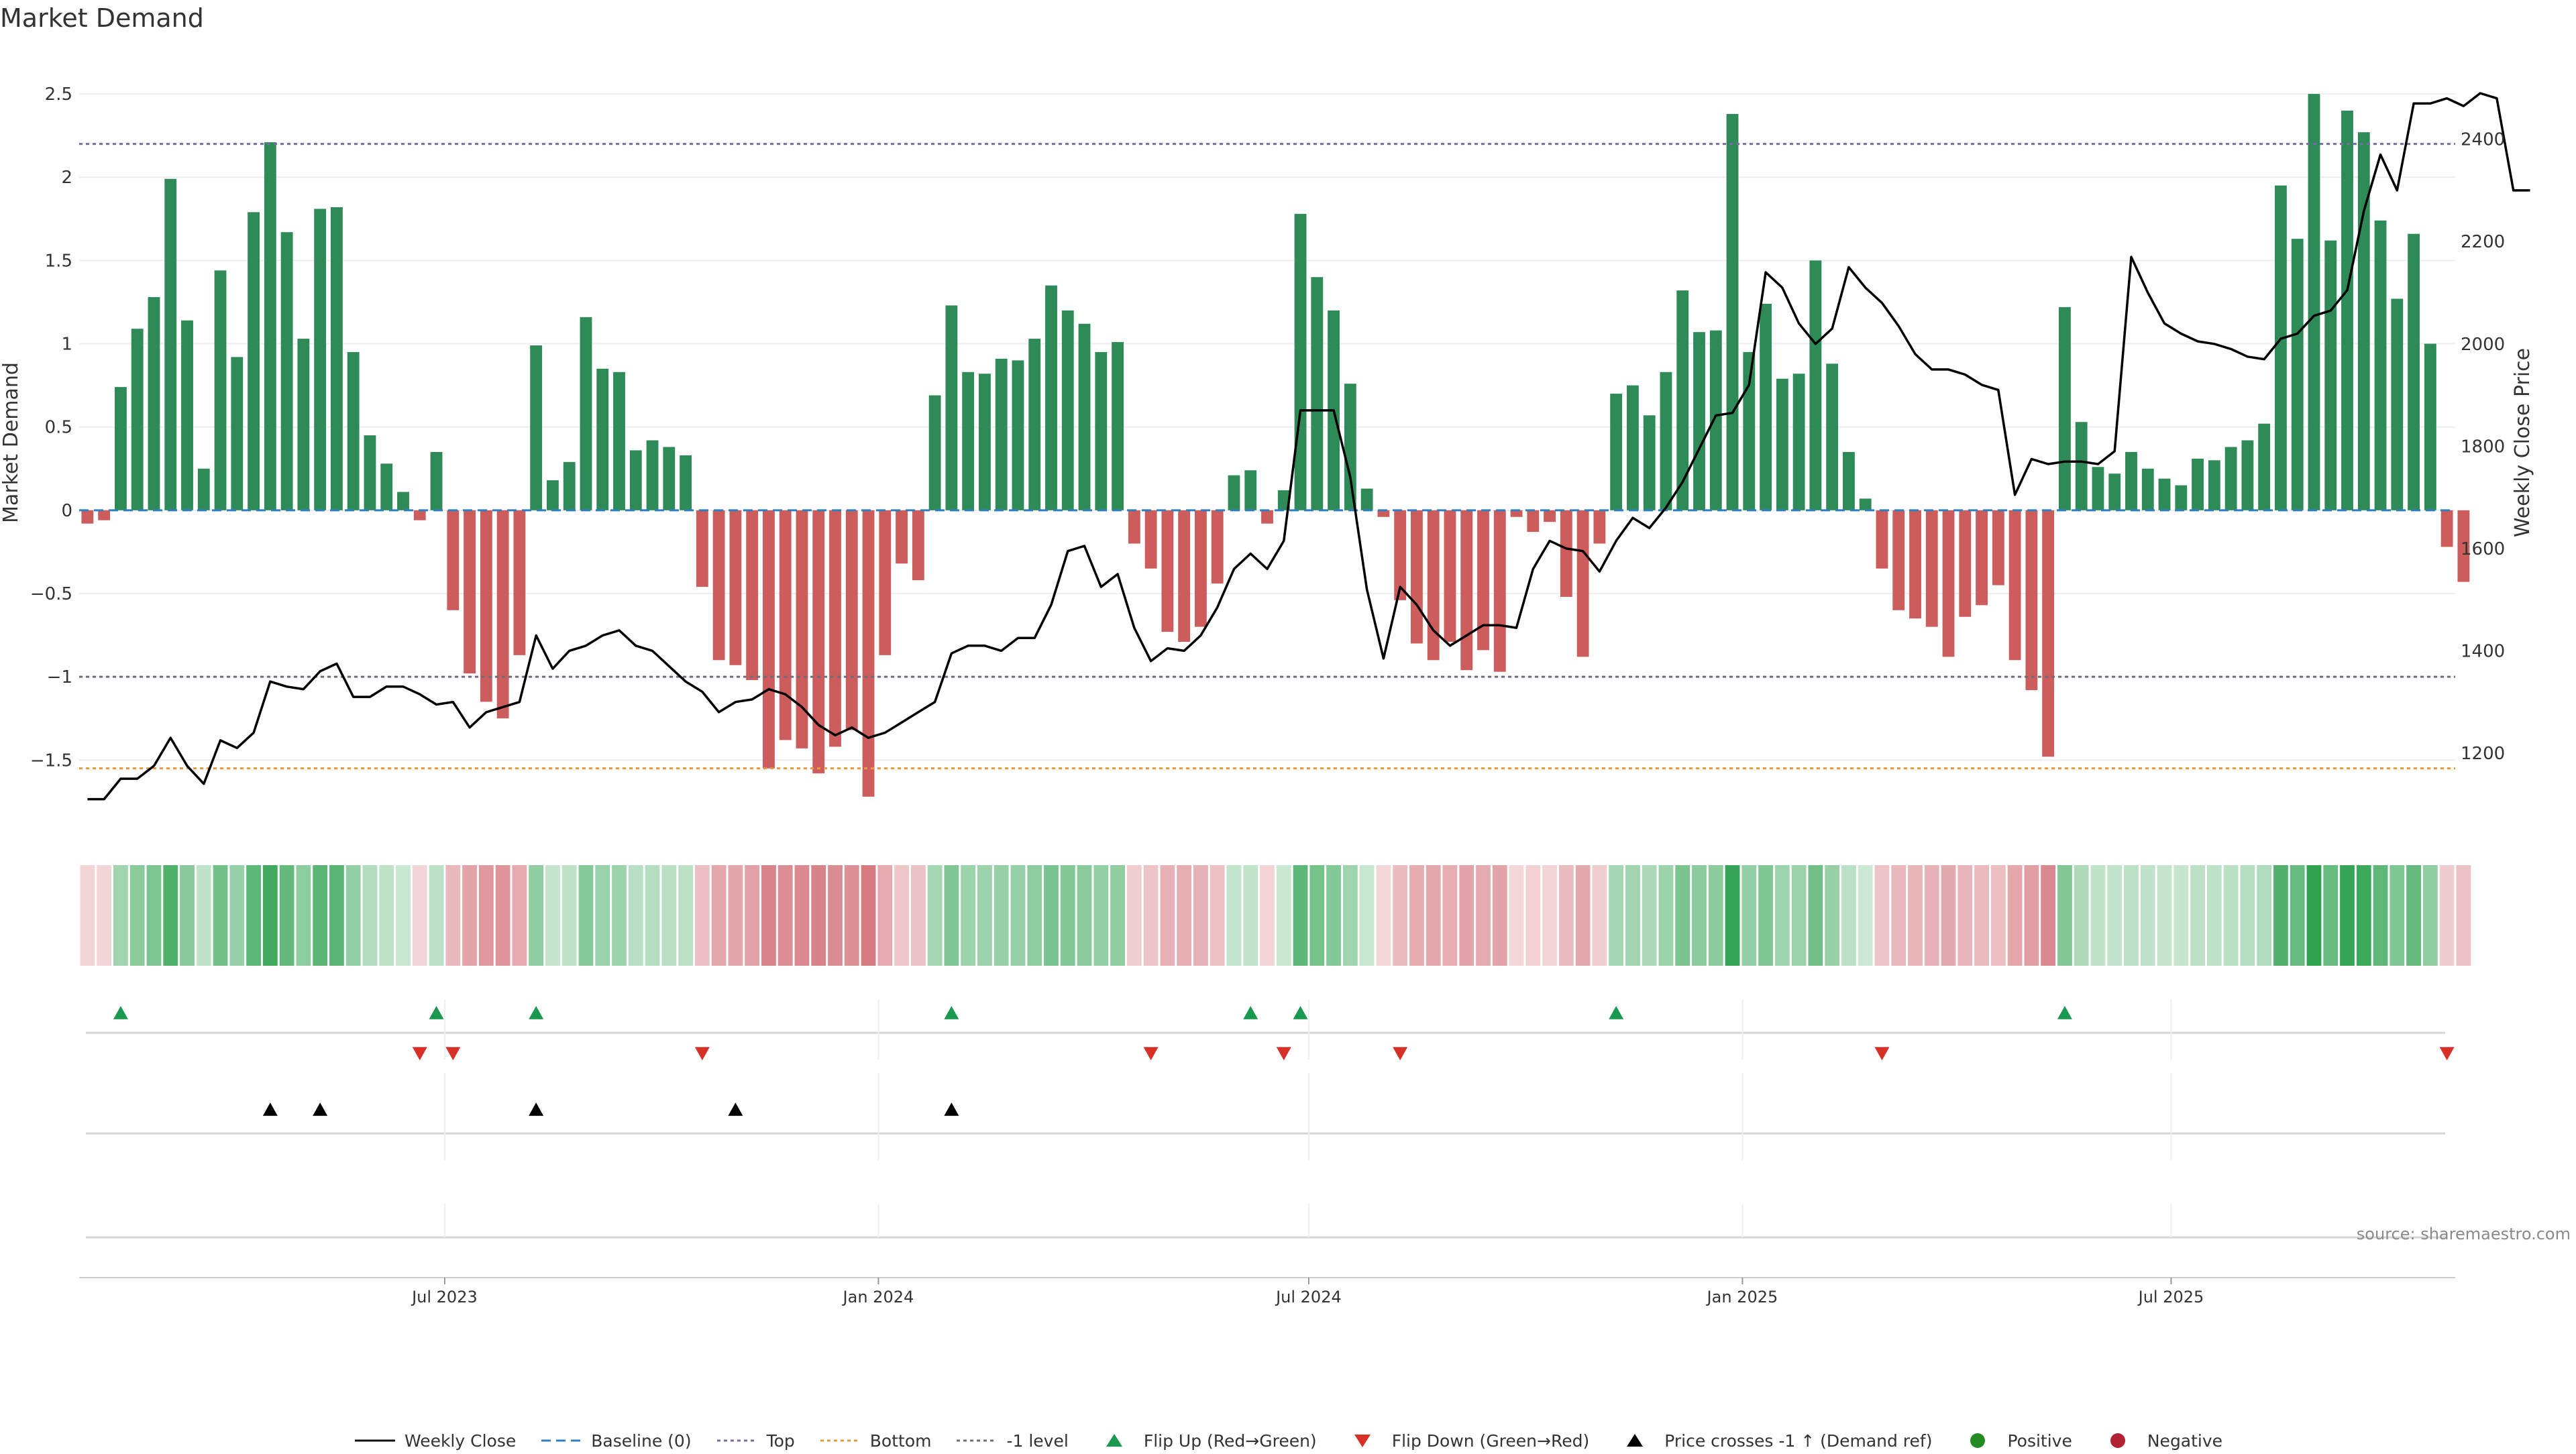  What do you see at coordinates (2483, 549) in the screenshot?
I see `y2-tick-label: 1600` at bounding box center [2483, 549].